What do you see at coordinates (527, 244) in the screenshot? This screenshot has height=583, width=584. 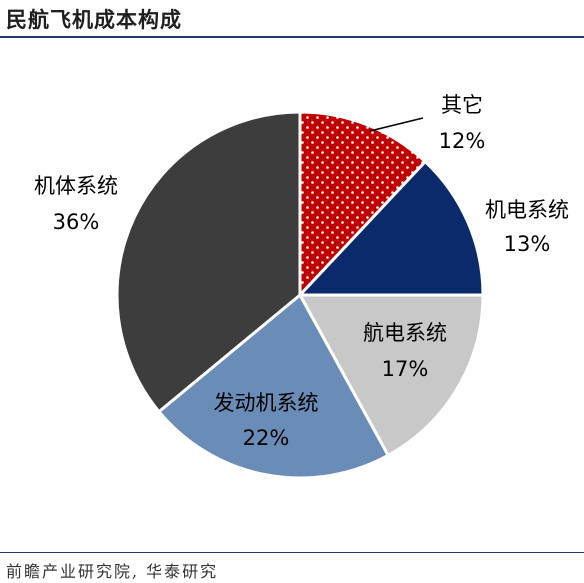 I see `slice-value-1: 13%` at bounding box center [527, 244].